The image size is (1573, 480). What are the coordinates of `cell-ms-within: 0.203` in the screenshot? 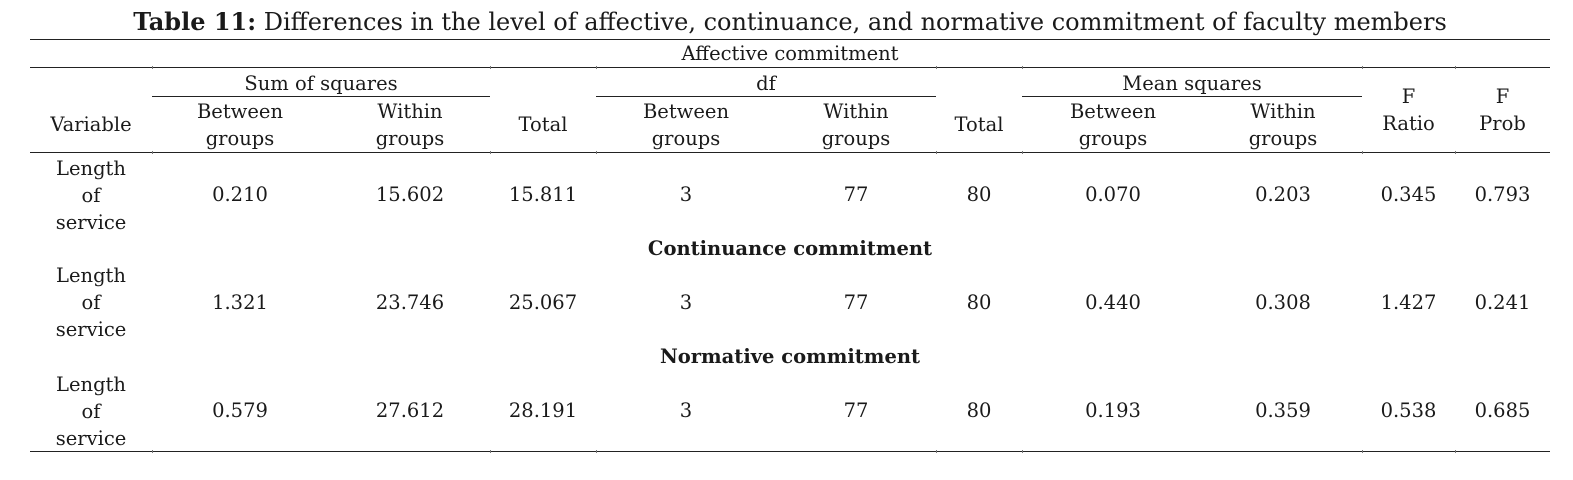 It's located at (1283, 194).